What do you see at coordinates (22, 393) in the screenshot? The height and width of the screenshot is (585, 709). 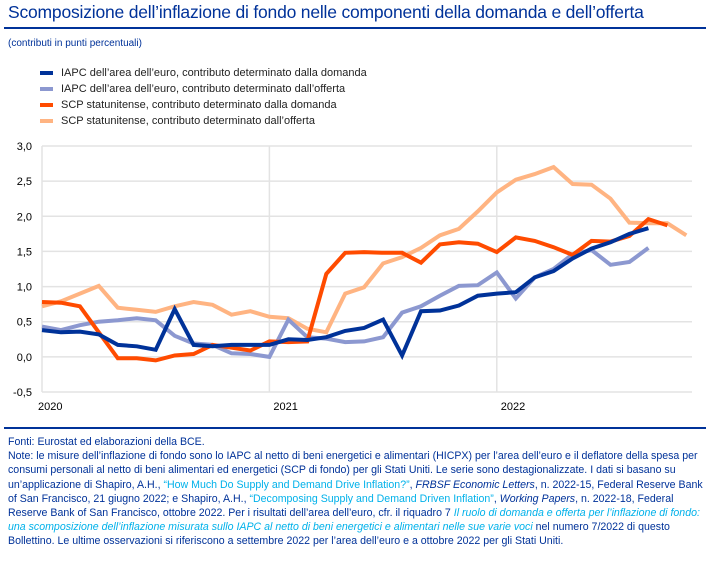 I see `y-tick-label: -0,5` at bounding box center [22, 393].